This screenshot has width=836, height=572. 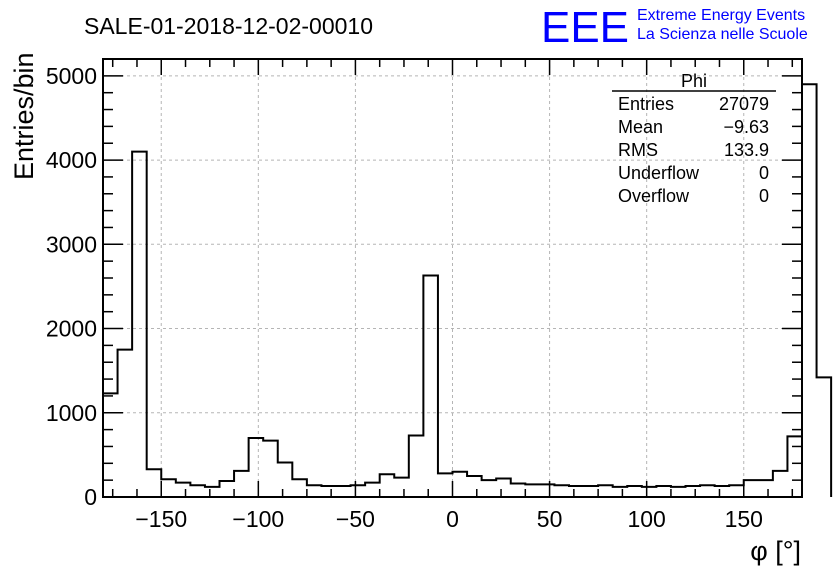 What do you see at coordinates (646, 519) in the screenshot?
I see `x-tick-label: 100` at bounding box center [646, 519].